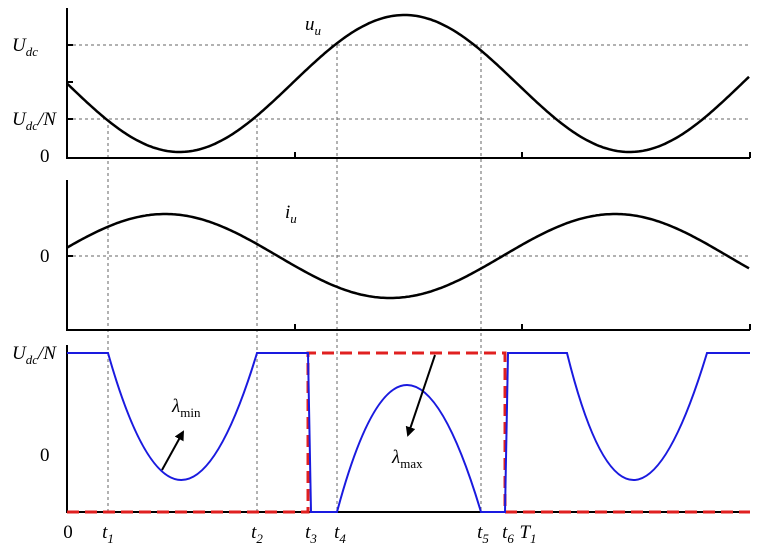 This screenshot has width=775, height=546. I want to click on y-label: Udc, so click(25, 47).